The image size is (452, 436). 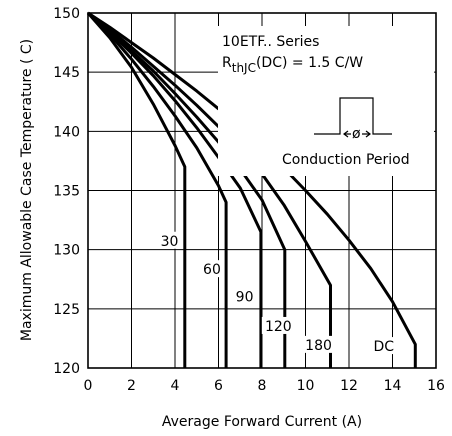 I want to click on y-axis-title: Maximum Allowable Case Temperature ( C), so click(x=27, y=190).